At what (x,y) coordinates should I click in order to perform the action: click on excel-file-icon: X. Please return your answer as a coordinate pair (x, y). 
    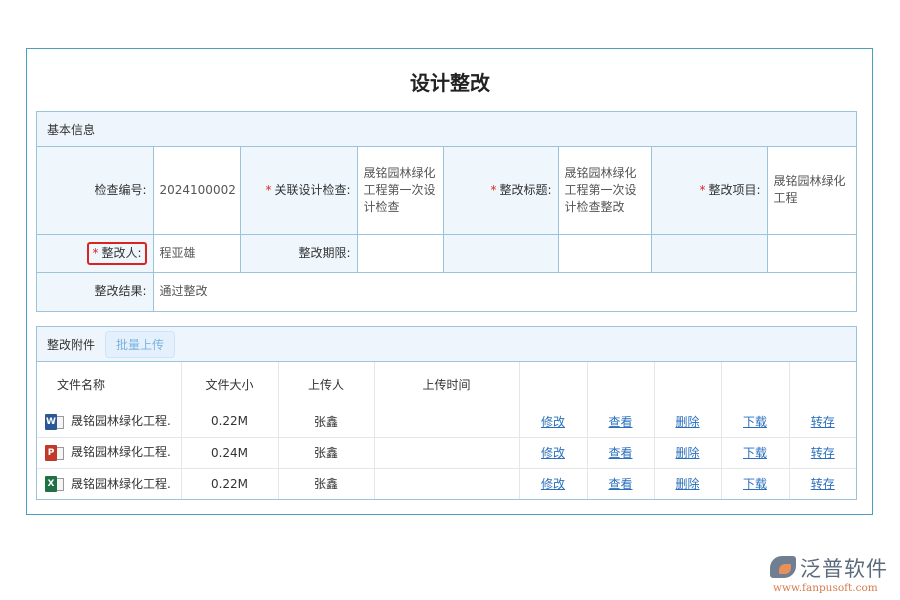
    Looking at the image, I should click on (55, 484).